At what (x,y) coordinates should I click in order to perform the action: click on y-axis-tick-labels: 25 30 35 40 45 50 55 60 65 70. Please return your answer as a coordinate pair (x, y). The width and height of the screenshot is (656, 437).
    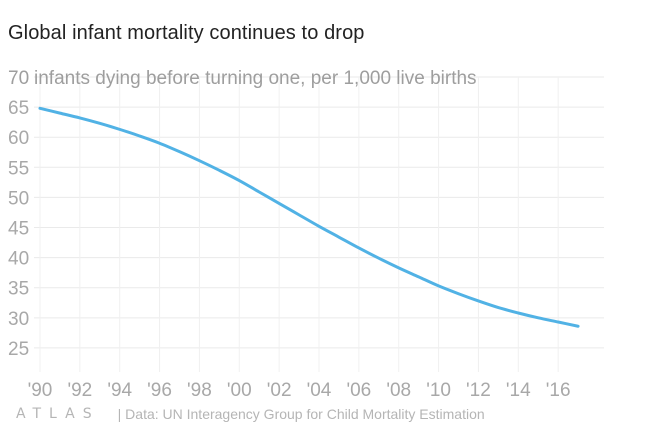
    Looking at the image, I should click on (18, 214).